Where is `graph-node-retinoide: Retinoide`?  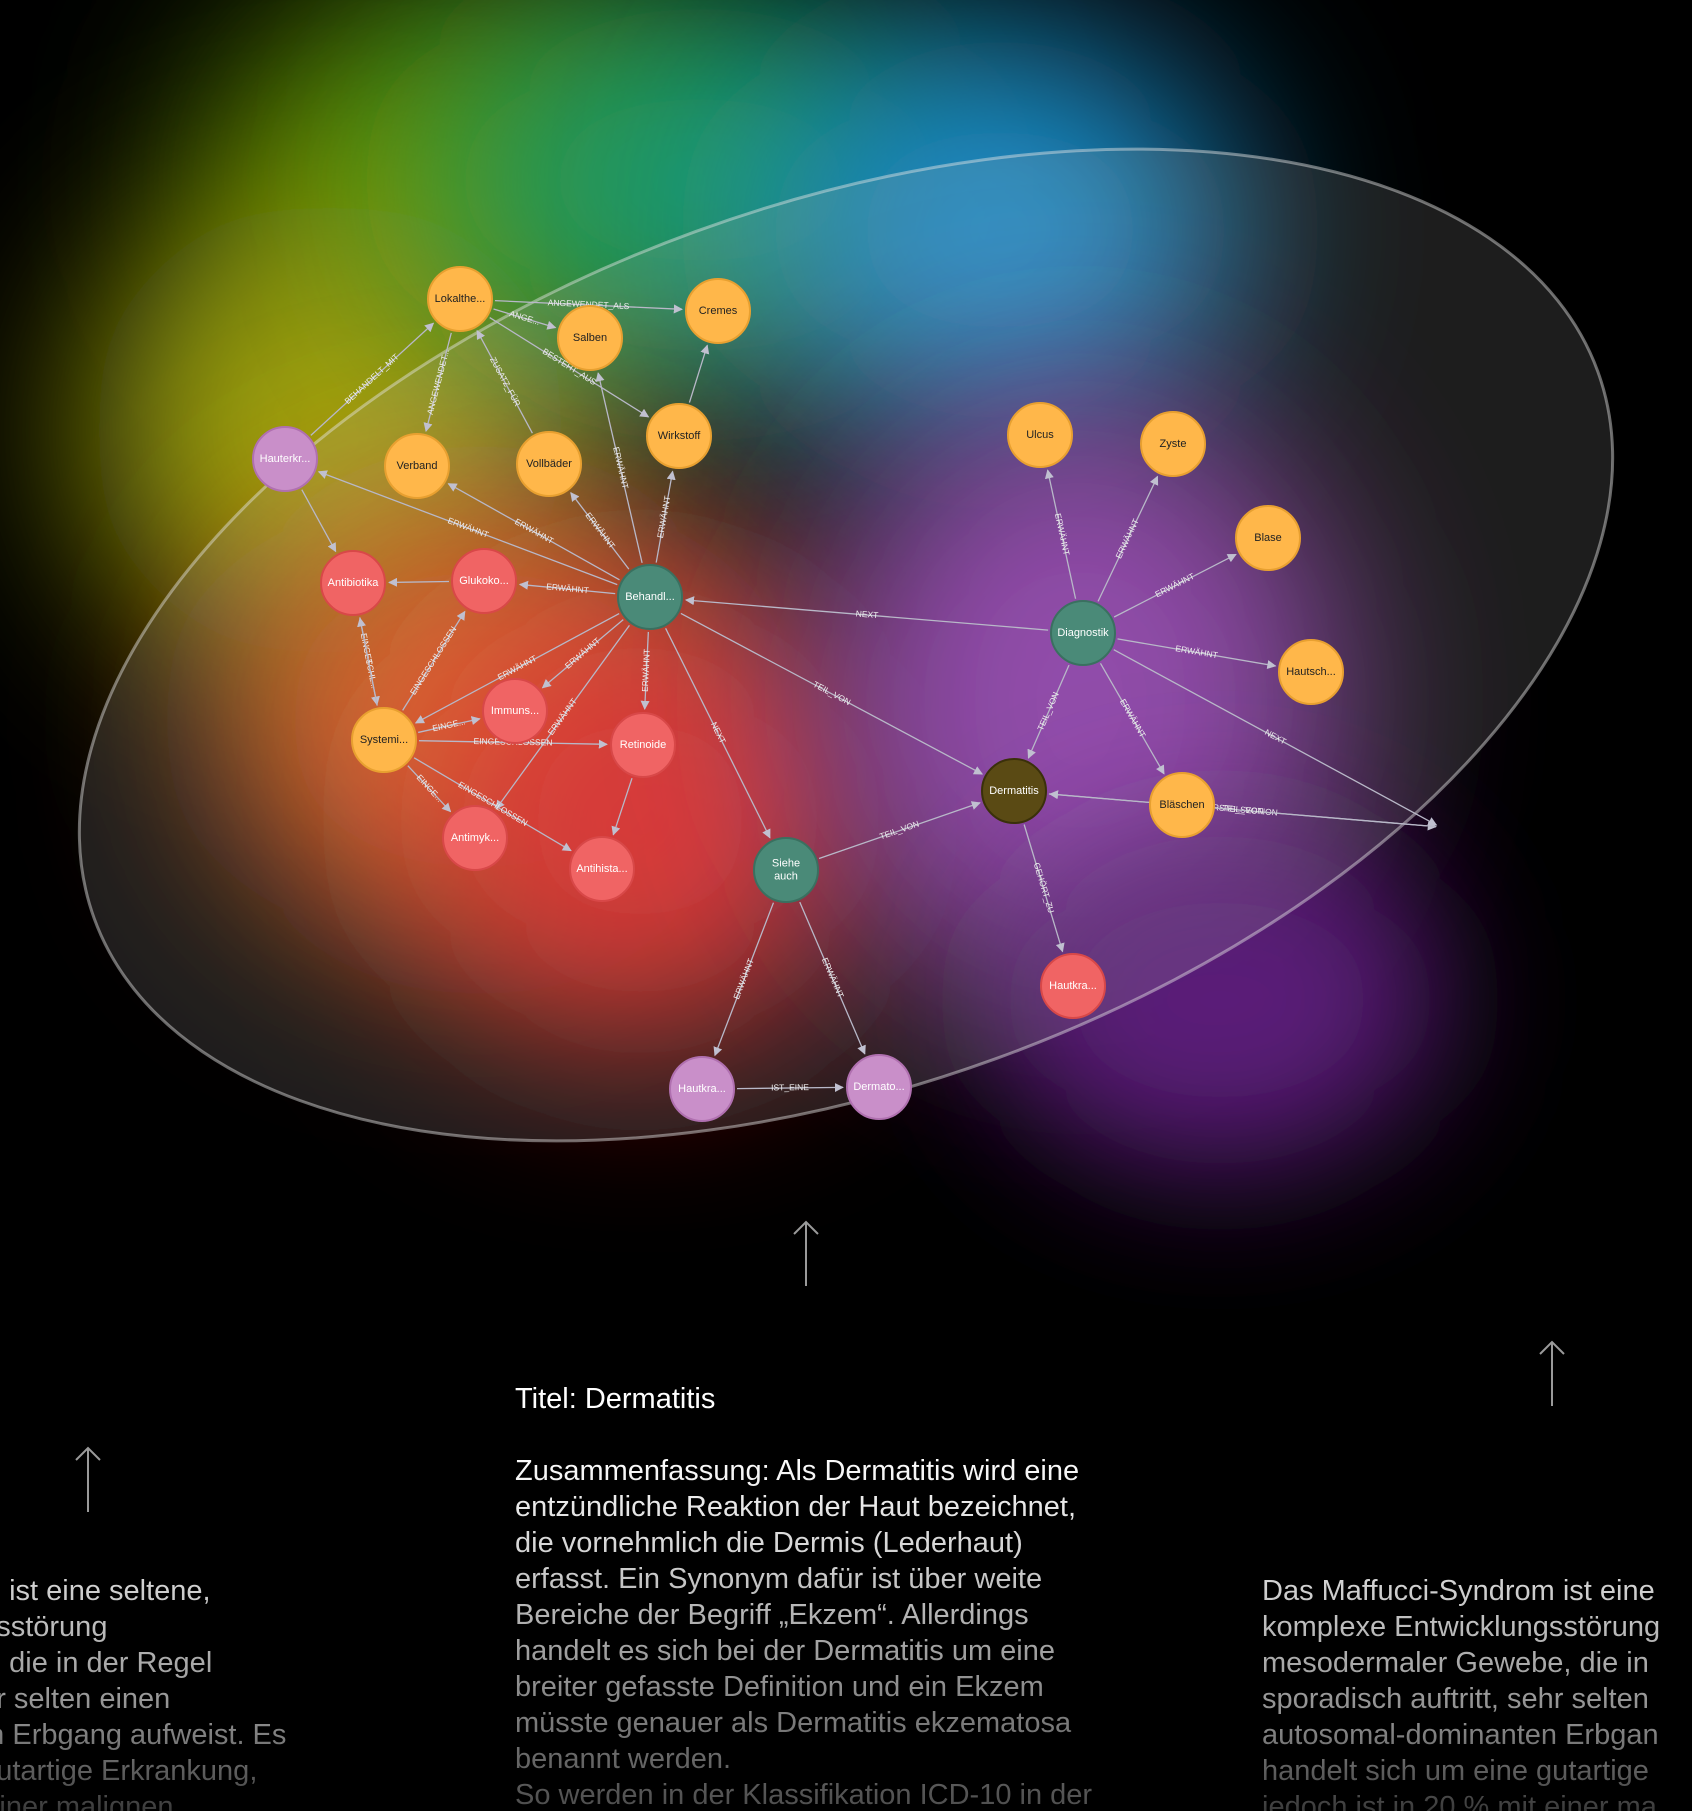 graph-node-retinoide: Retinoide is located at coordinates (643, 745).